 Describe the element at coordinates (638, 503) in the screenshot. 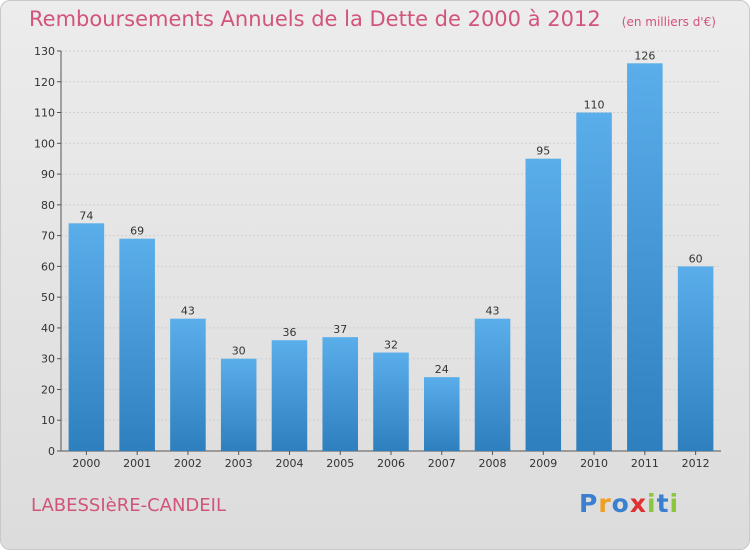

I see `logo-letter: x` at that location.